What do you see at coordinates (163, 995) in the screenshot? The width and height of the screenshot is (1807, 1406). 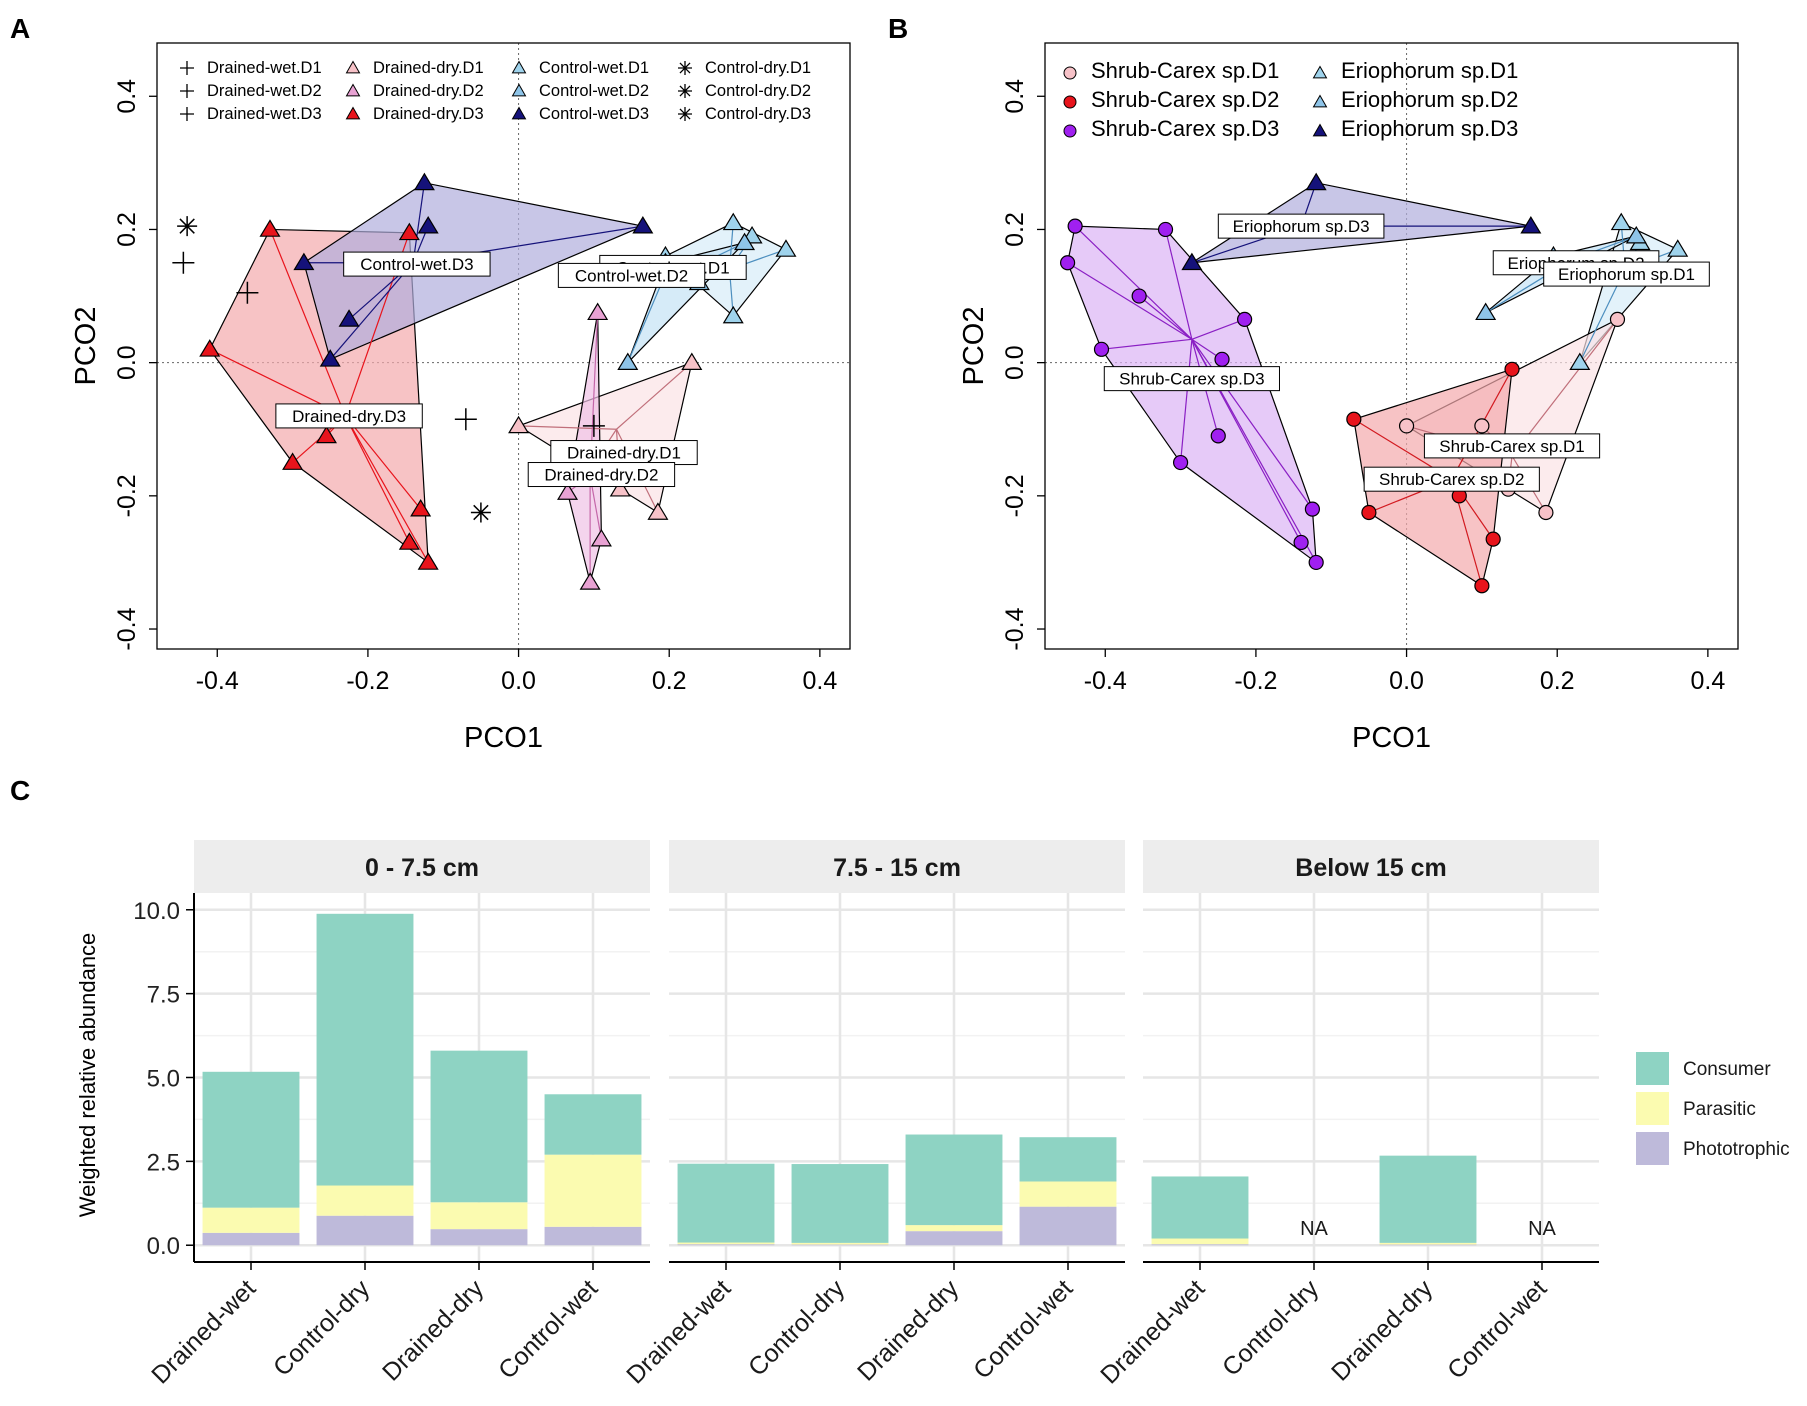 I see `y-tick-label: 7.5` at bounding box center [163, 995].